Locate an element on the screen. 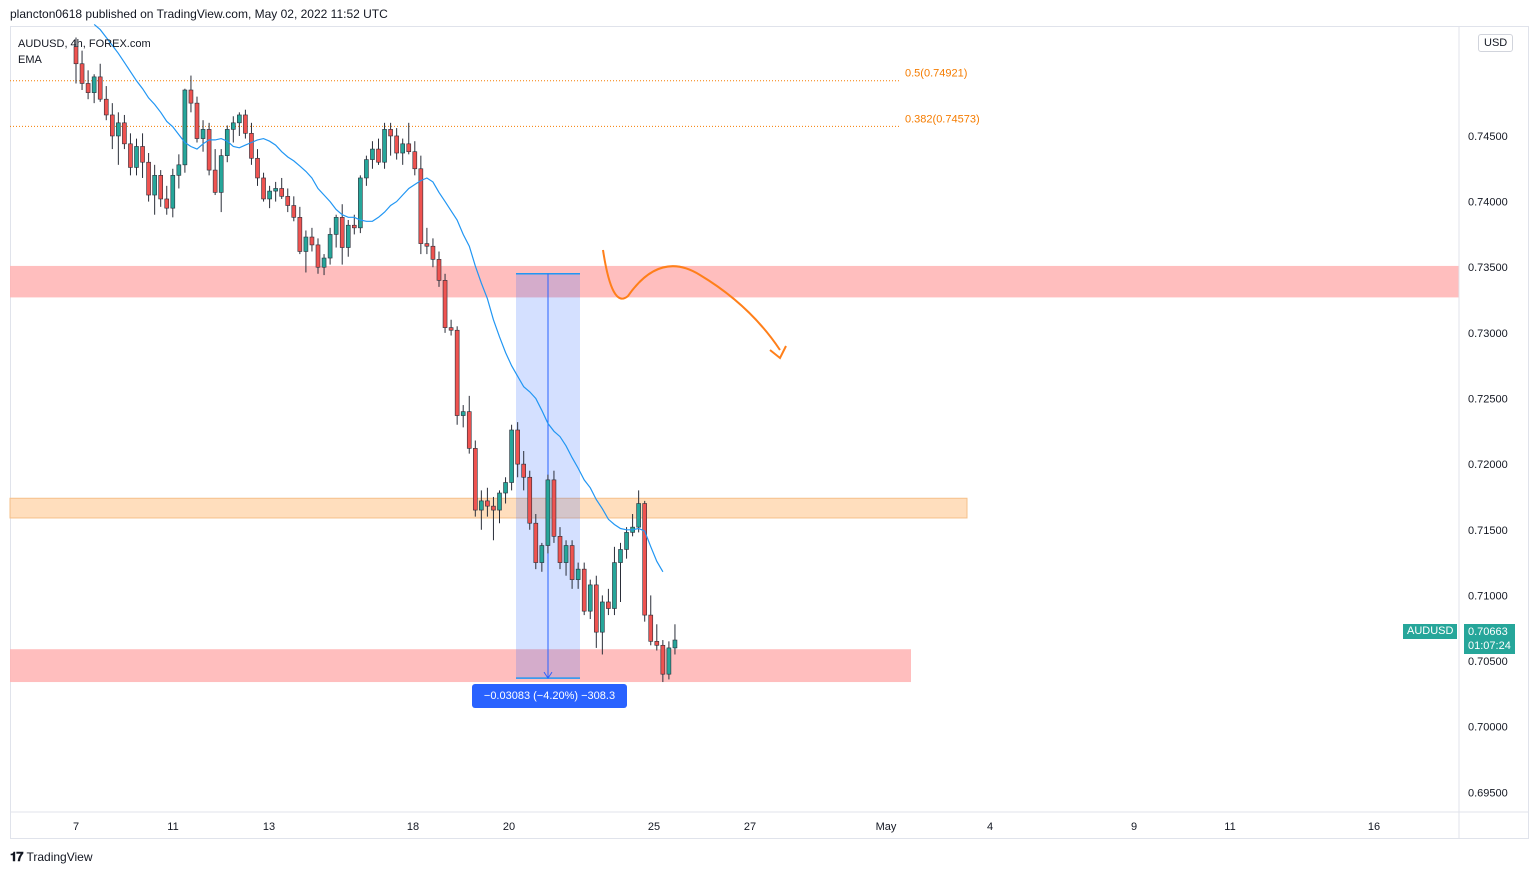  y-tick-label: 0.73500 is located at coordinates (1488, 268).